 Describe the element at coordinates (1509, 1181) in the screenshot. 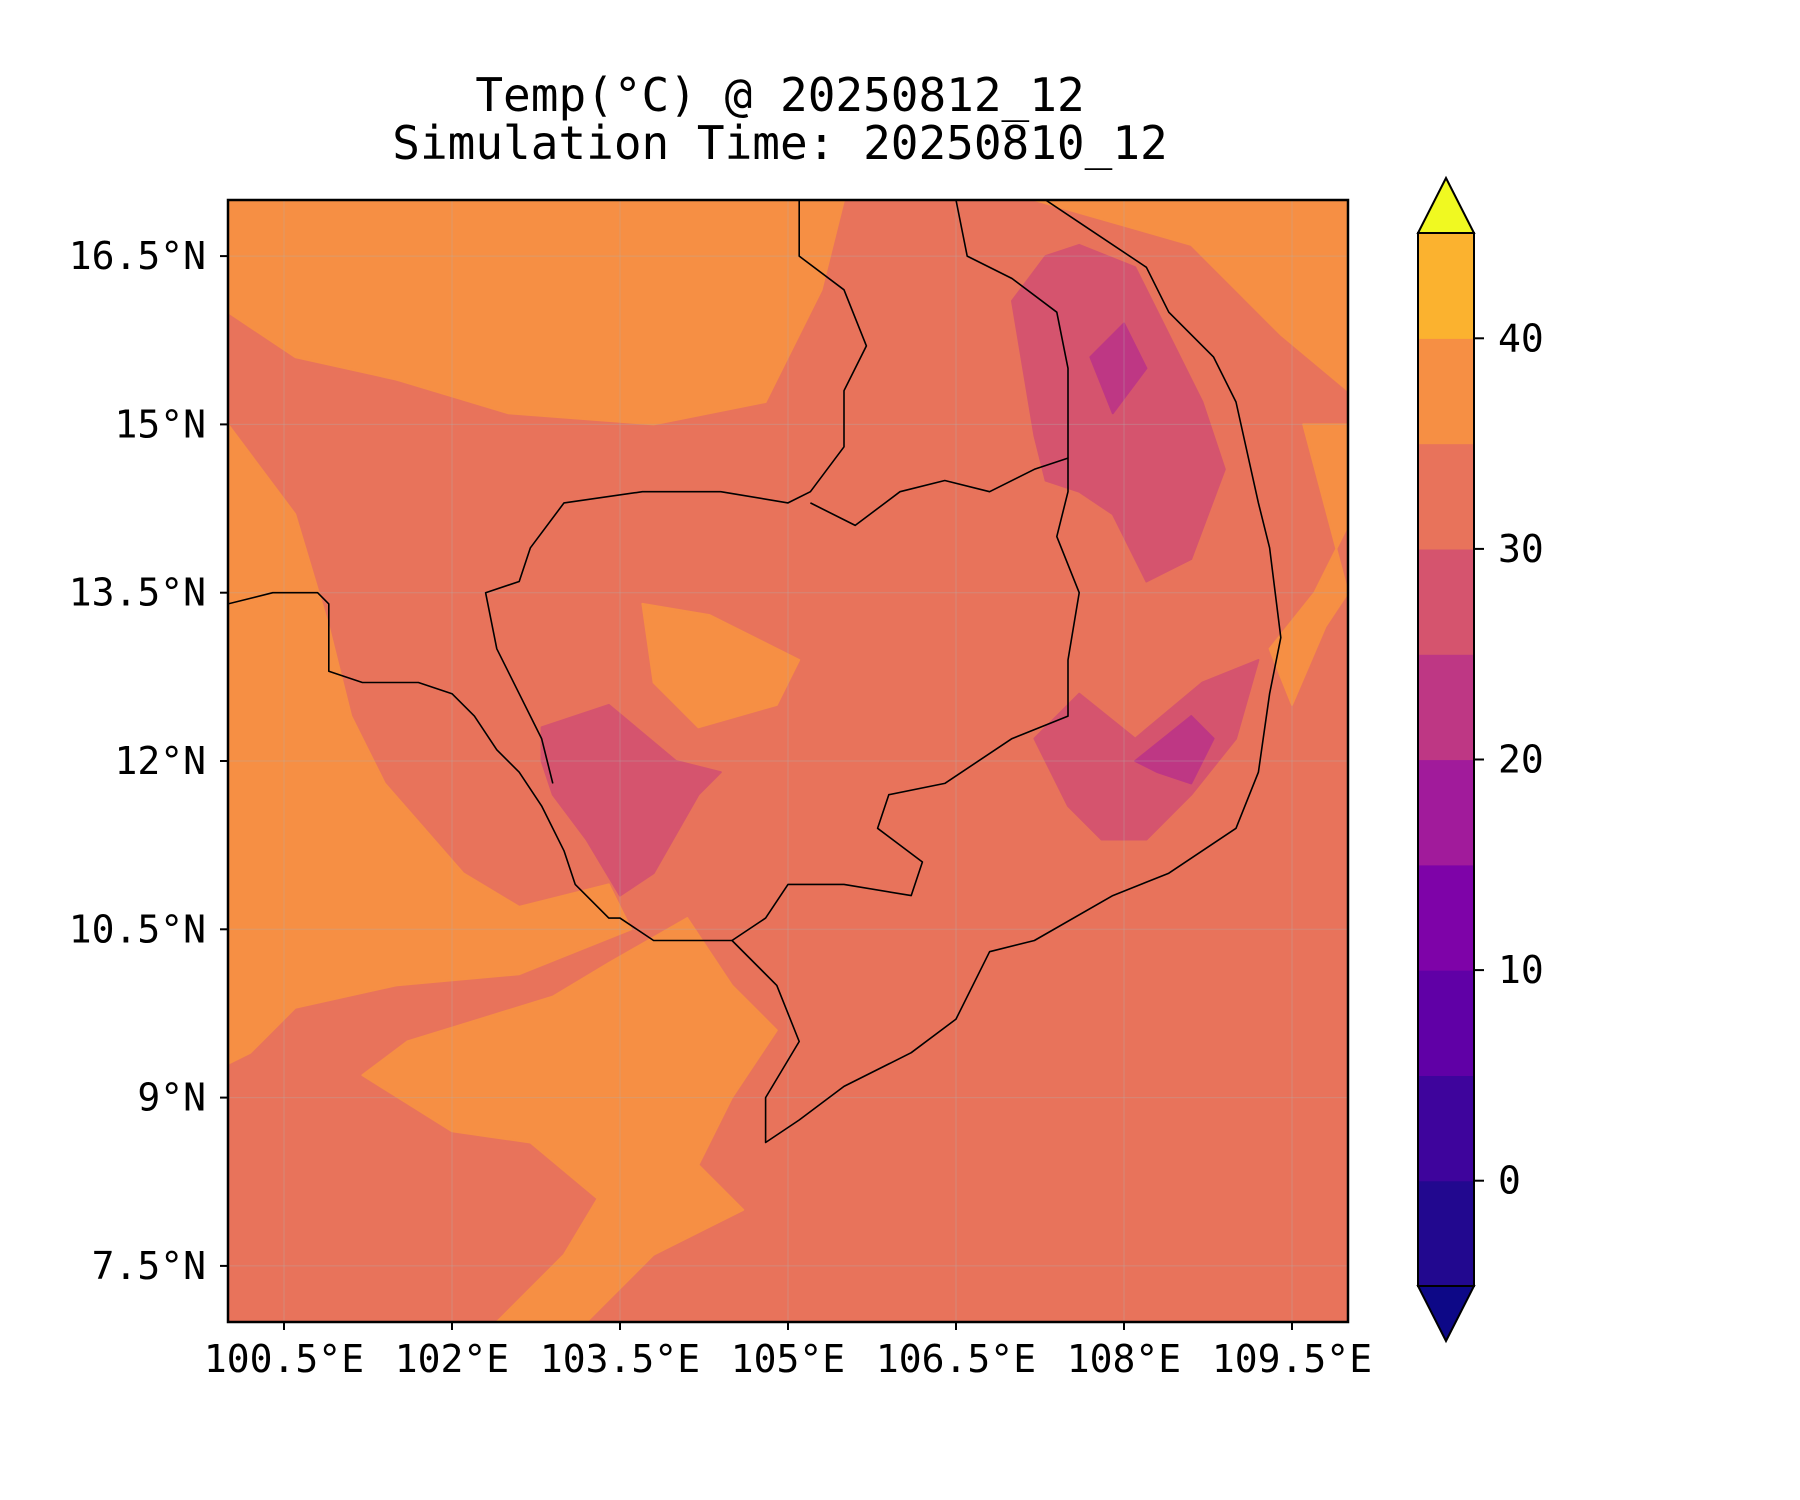

I see `colorbar-tick-label: 0` at that location.